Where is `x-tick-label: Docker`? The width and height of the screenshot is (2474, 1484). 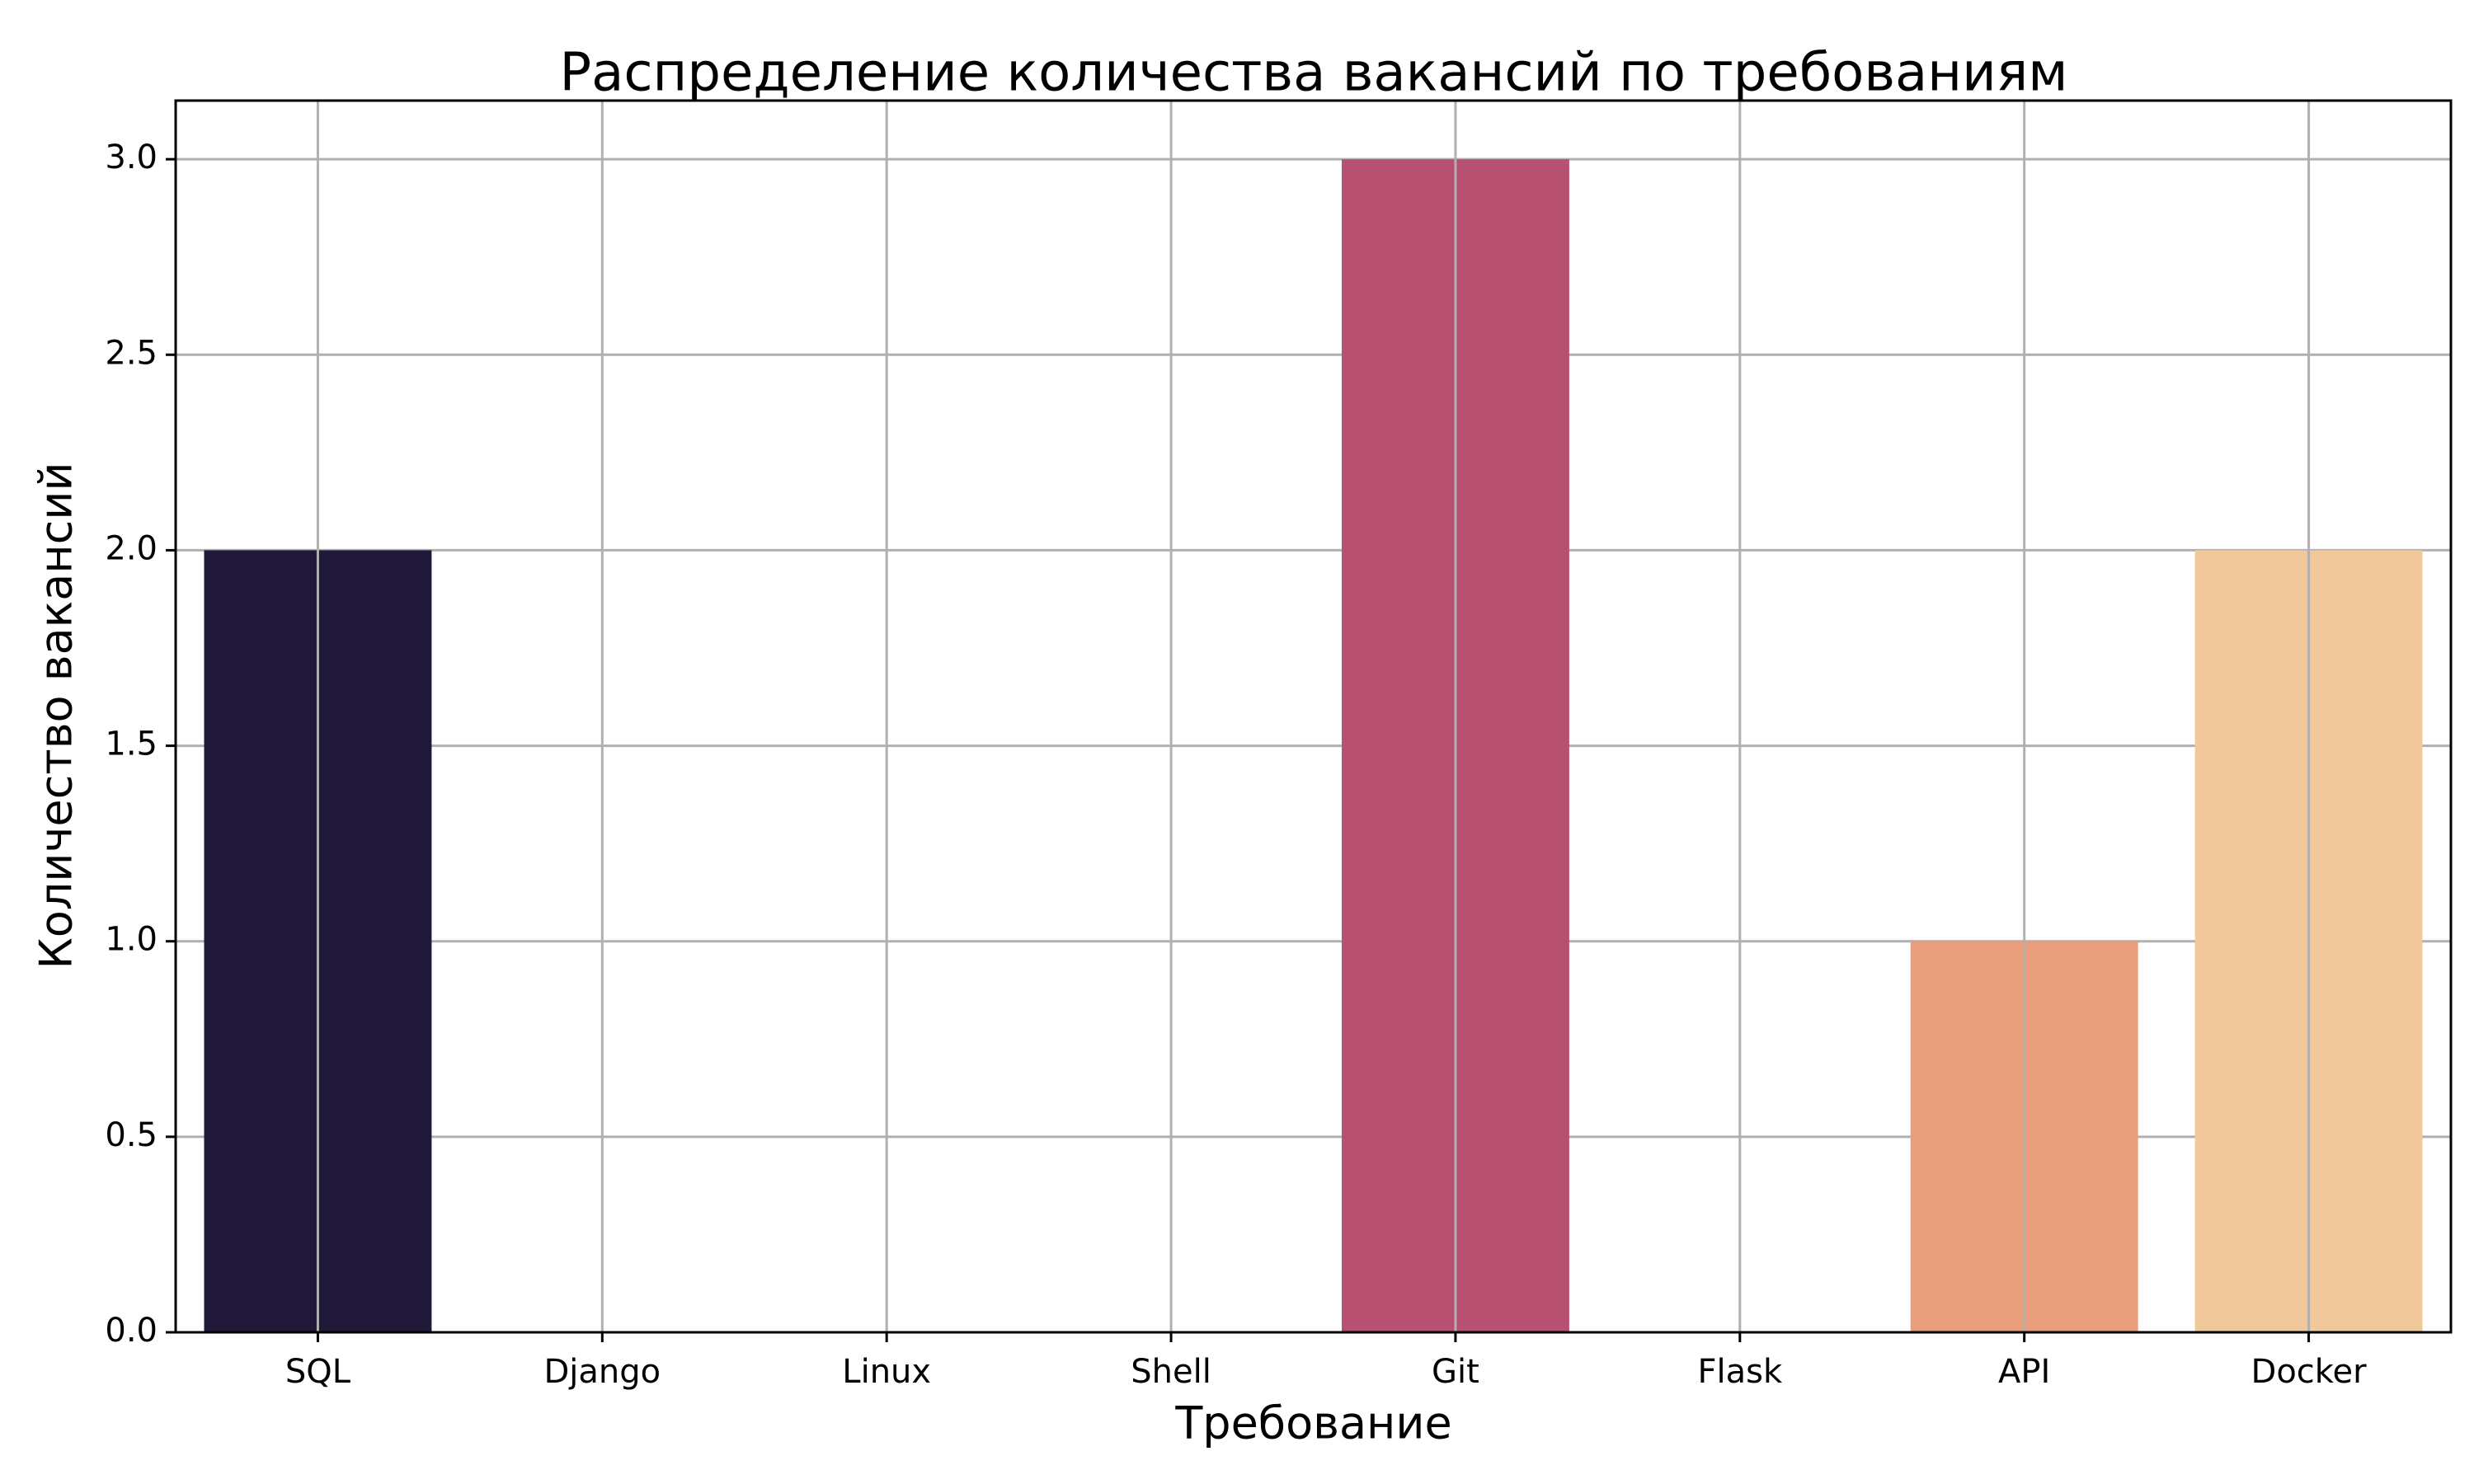
x-tick-label: Docker is located at coordinates (2309, 1372).